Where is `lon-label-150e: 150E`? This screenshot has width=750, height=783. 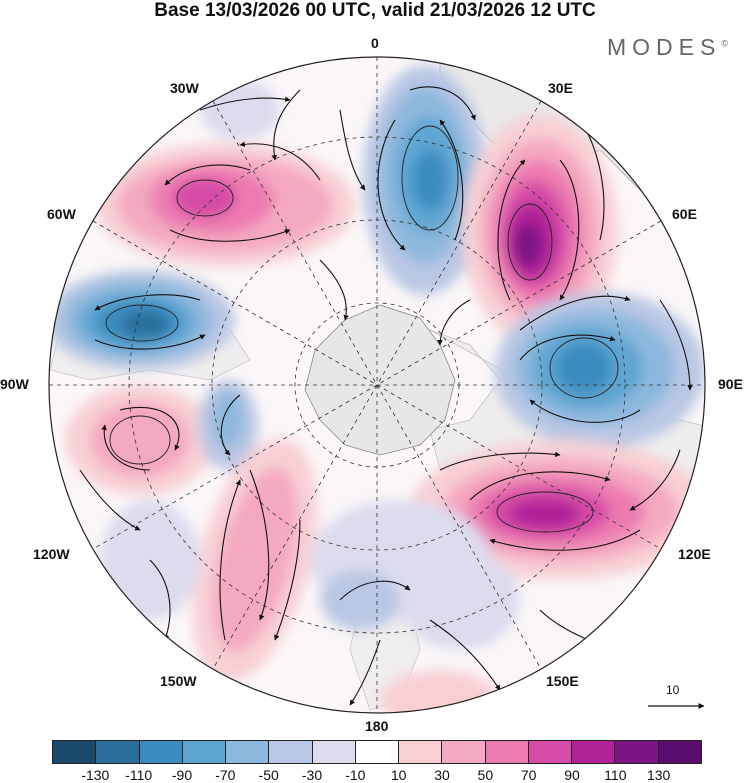 lon-label-150e: 150E is located at coordinates (562, 681).